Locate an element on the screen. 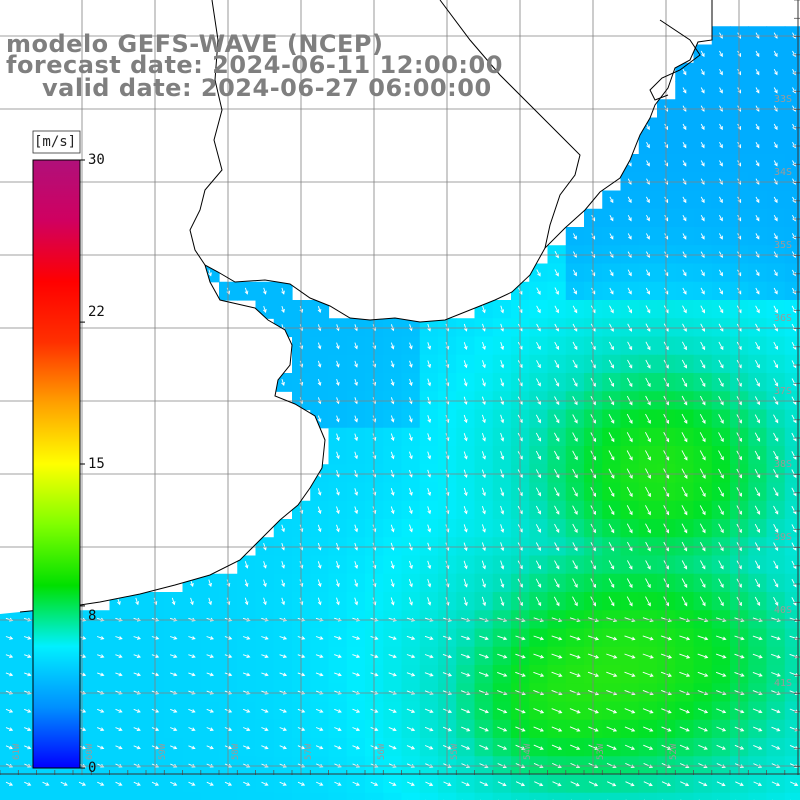  lon-label: 55W is located at coordinates (455, 751).